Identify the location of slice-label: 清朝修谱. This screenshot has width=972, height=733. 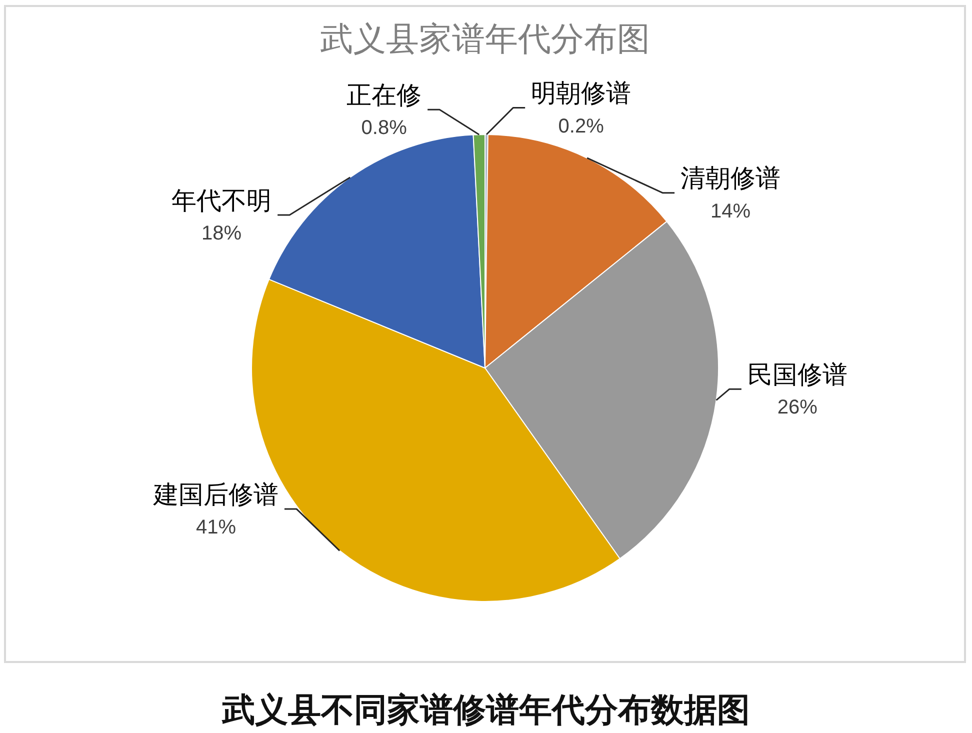
(730, 178).